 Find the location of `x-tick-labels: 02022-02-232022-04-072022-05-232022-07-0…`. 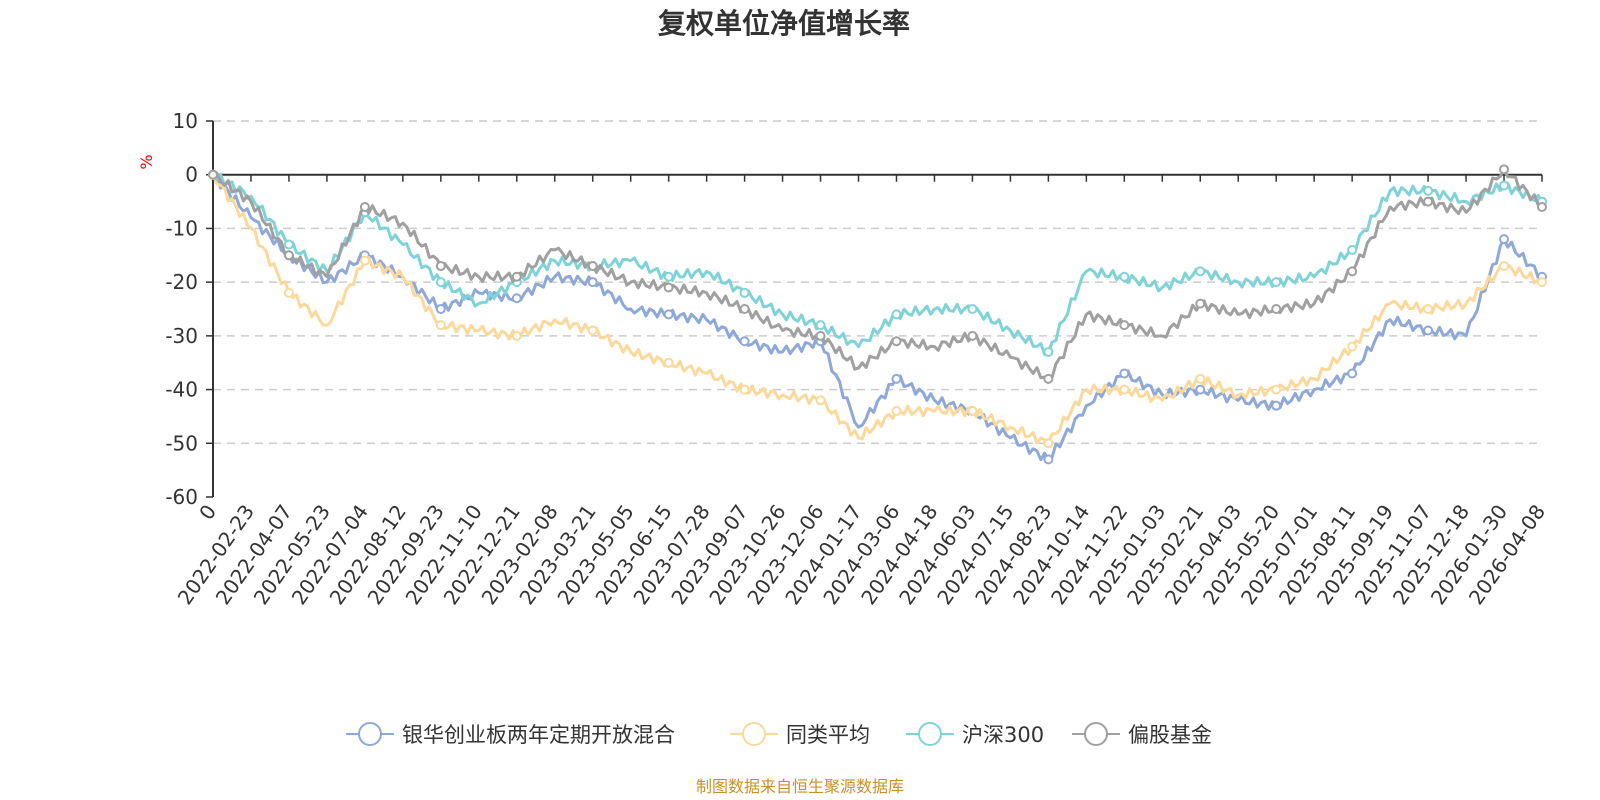

x-tick-labels: 02022-02-232022-04-072022-05-232022-07-0… is located at coordinates (861, 554).